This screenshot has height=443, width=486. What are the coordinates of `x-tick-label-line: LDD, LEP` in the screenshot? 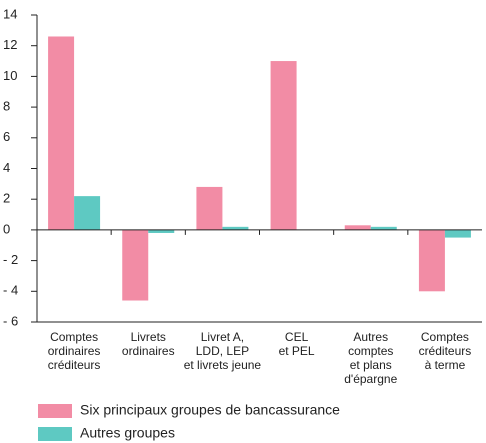 It's located at (222, 351).